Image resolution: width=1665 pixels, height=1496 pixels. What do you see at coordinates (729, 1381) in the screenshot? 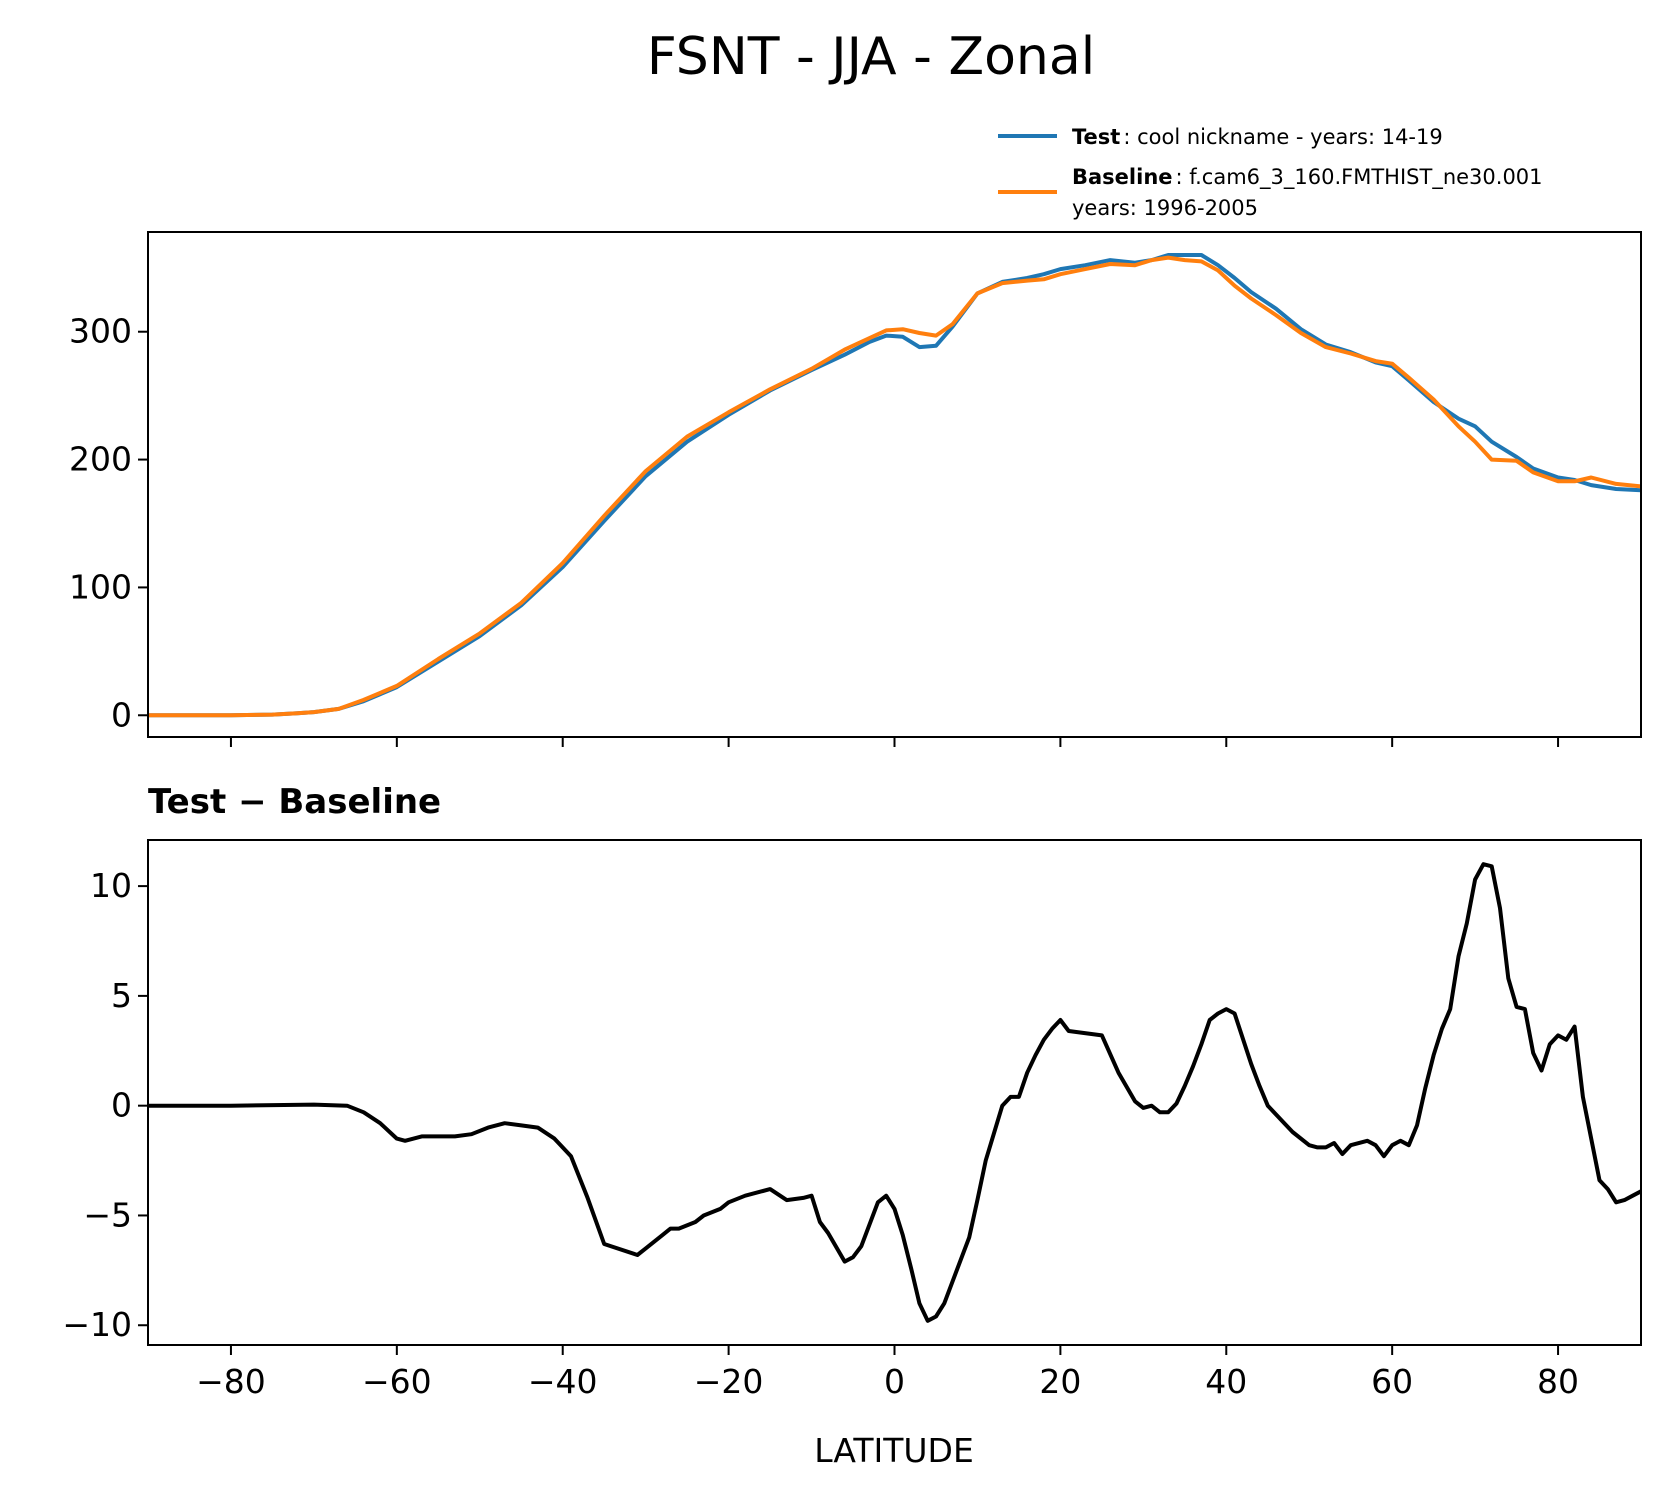
I see `x-tick-label: −20` at bounding box center [729, 1381].